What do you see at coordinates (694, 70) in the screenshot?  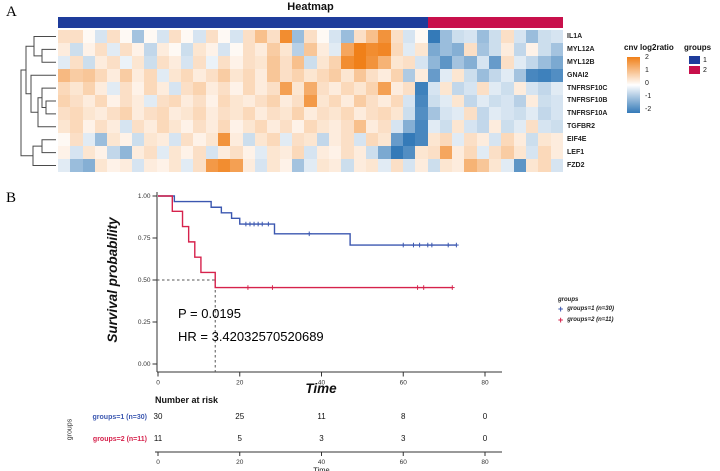 I see `group-color-swatch` at bounding box center [694, 70].